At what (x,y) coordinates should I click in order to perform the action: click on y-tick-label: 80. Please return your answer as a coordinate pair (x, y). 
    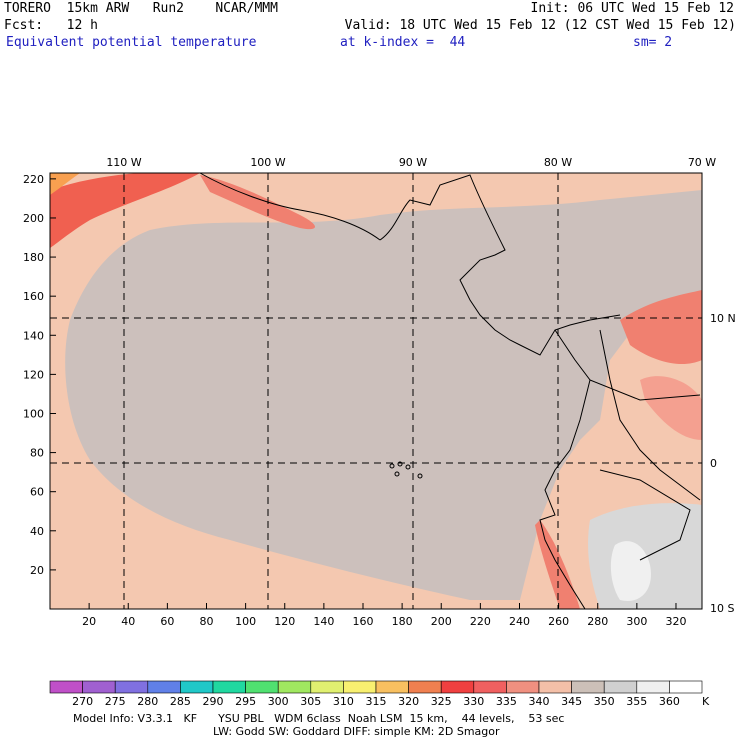
    Looking at the image, I should click on (37, 453).